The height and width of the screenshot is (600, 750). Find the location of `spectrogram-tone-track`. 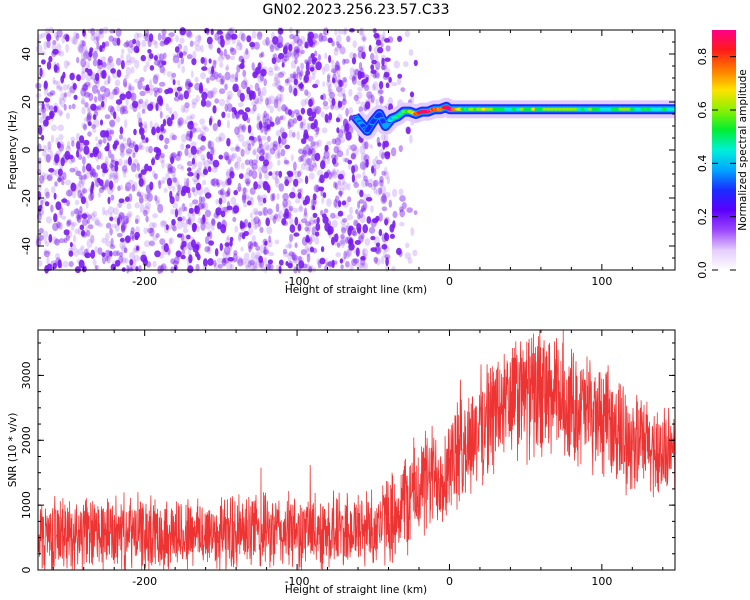

spectrogram-tone-track is located at coordinates (511, 118).